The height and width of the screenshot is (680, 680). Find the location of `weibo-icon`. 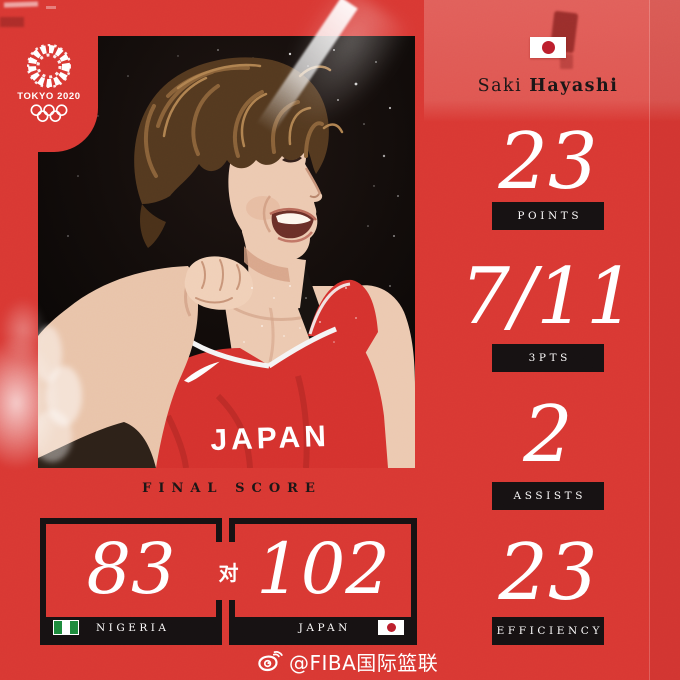

weibo-icon is located at coordinates (270, 660).